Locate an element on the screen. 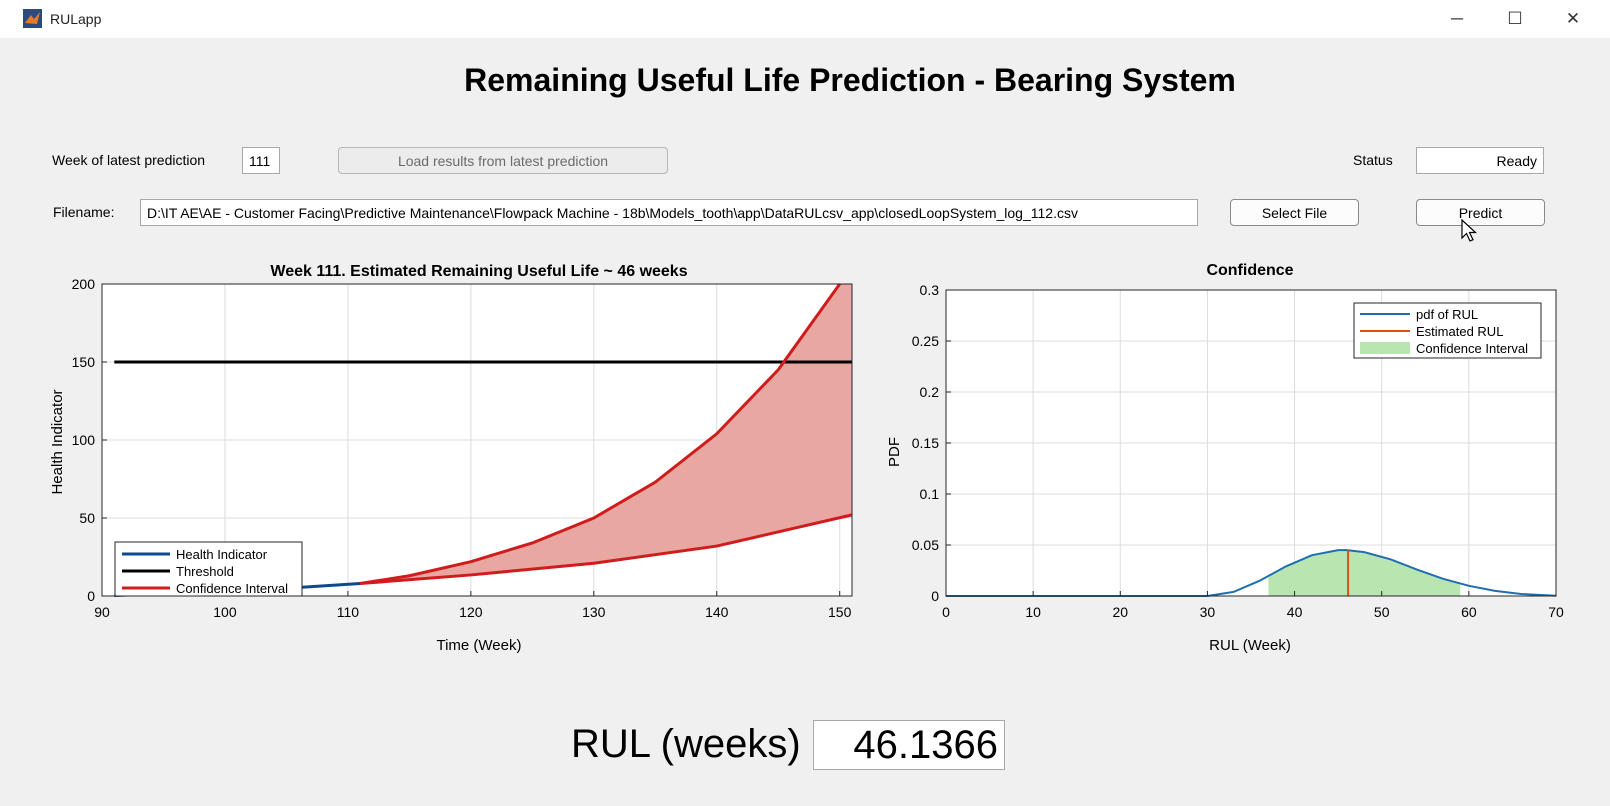  mouse-cursor-icon is located at coordinates (1469, 230).